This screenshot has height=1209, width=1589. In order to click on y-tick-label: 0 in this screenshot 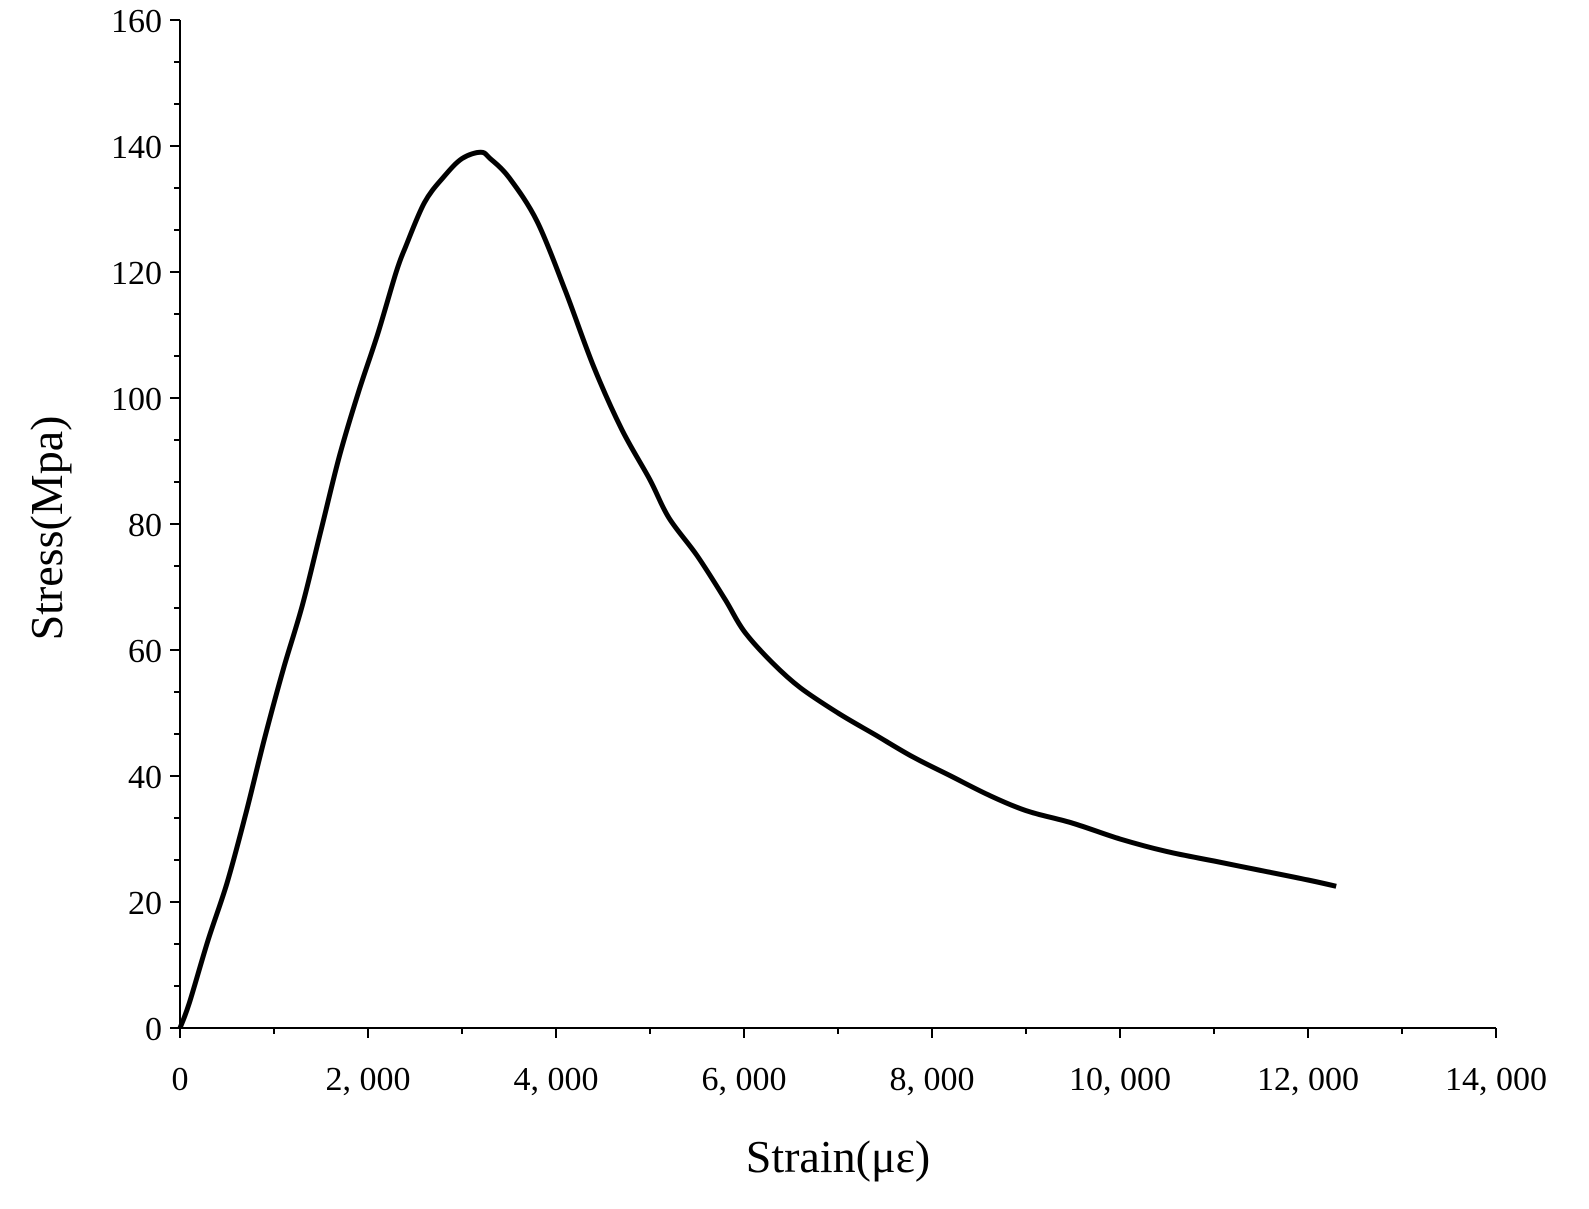, I will do `click(153, 1029)`.